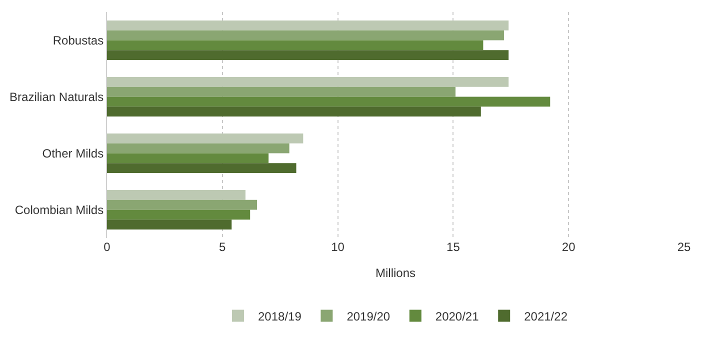 Image resolution: width=719 pixels, height=340 pixels. What do you see at coordinates (57, 97) in the screenshot?
I see `y-tick-label: Brazilian Naturals` at bounding box center [57, 97].